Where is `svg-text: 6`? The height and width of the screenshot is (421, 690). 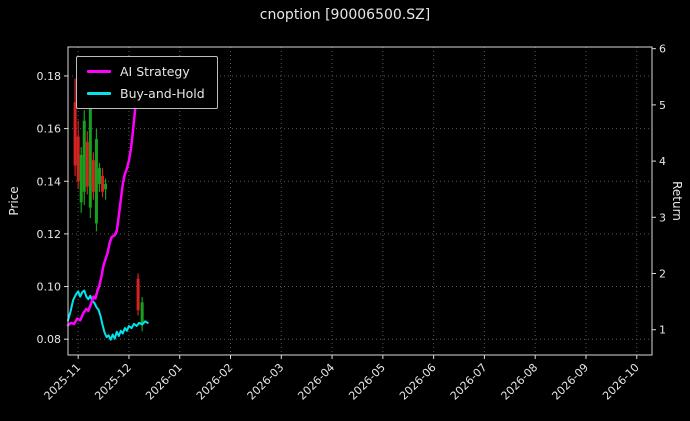
svg-text: 6 is located at coordinates (662, 49).